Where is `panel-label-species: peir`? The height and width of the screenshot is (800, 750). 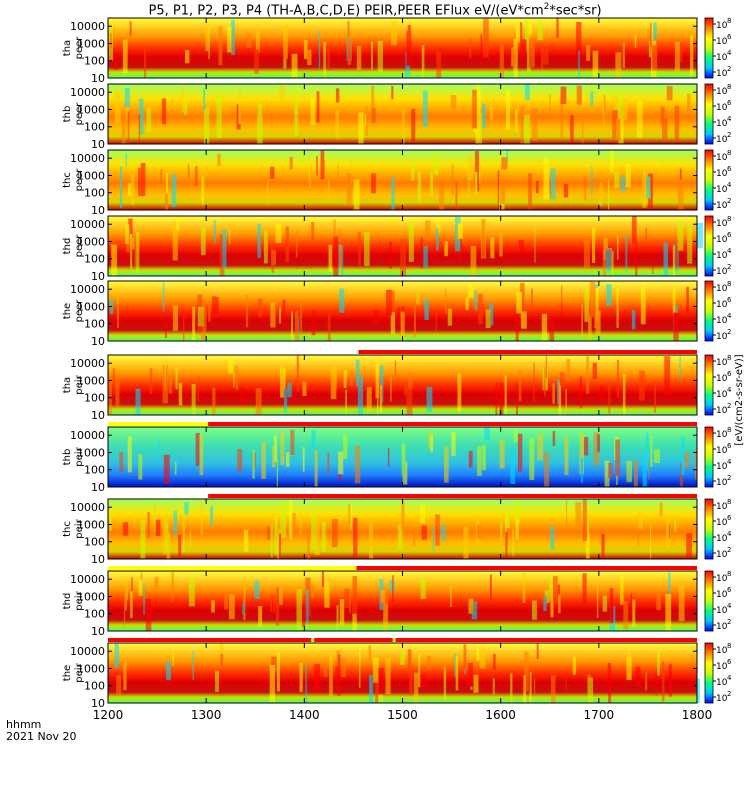 panel-label-species: peir is located at coordinates (79, 600).